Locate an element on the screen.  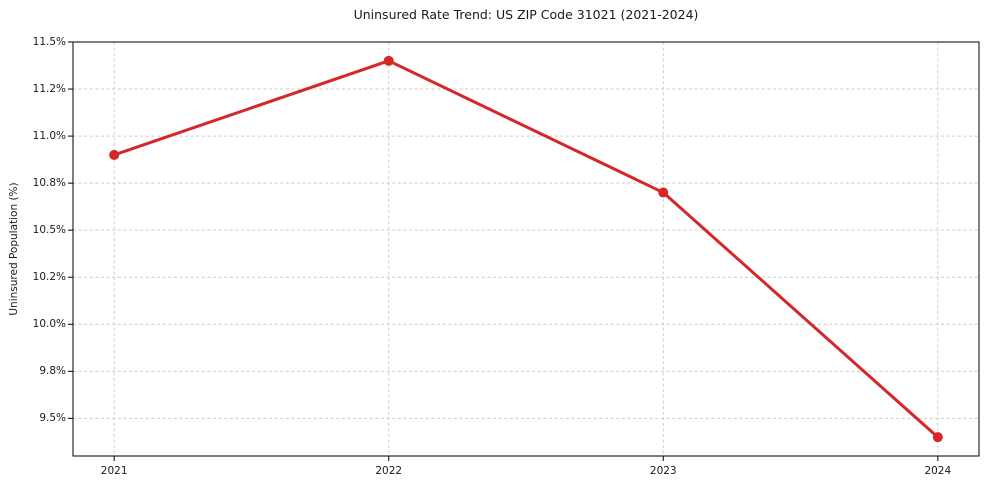
y-tick-label: 11.2% is located at coordinates (49, 89).